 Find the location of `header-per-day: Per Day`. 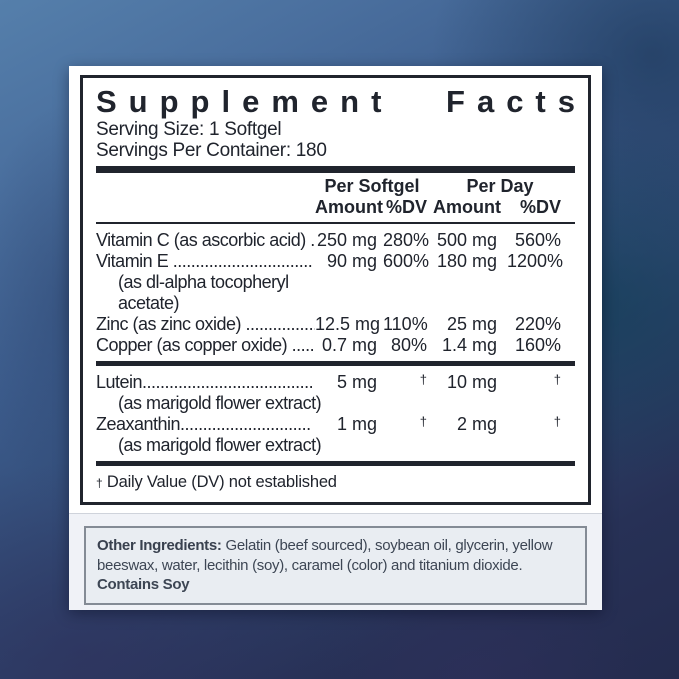

header-per-day: Per Day is located at coordinates (500, 186).